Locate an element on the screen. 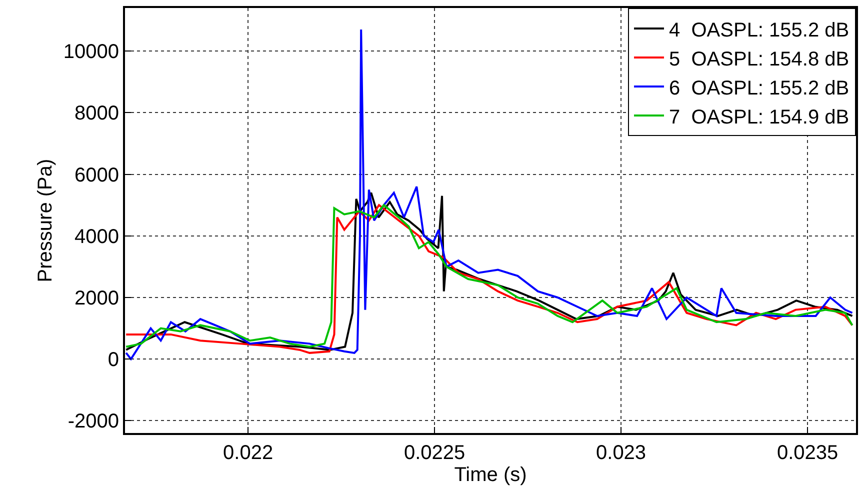 This screenshot has width=860, height=493. y-tick-label: 8000 is located at coordinates (96, 113).